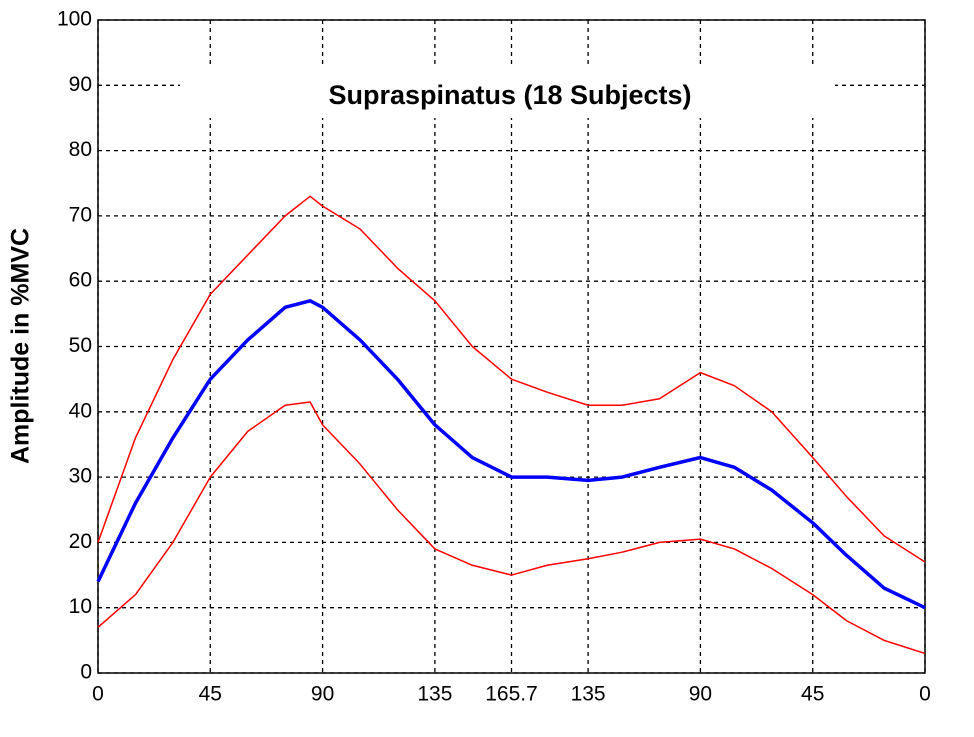  What do you see at coordinates (80, 476) in the screenshot?
I see `y-tick-label: 30` at bounding box center [80, 476].